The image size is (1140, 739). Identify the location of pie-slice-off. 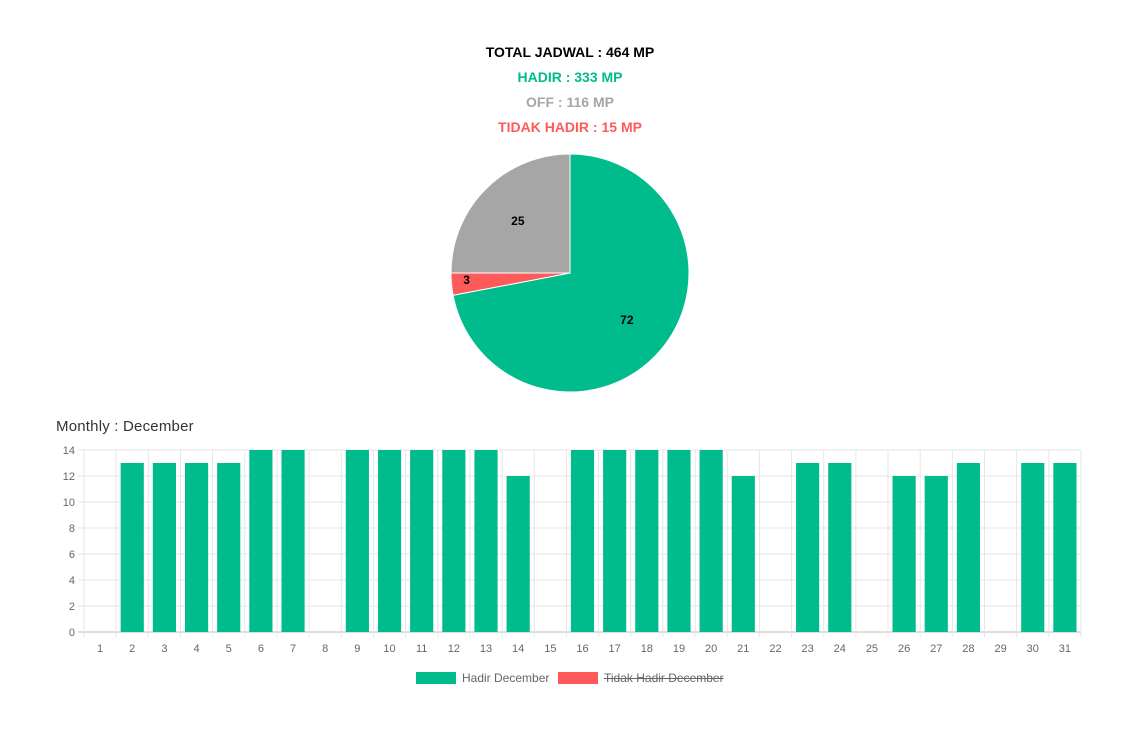
(510, 213).